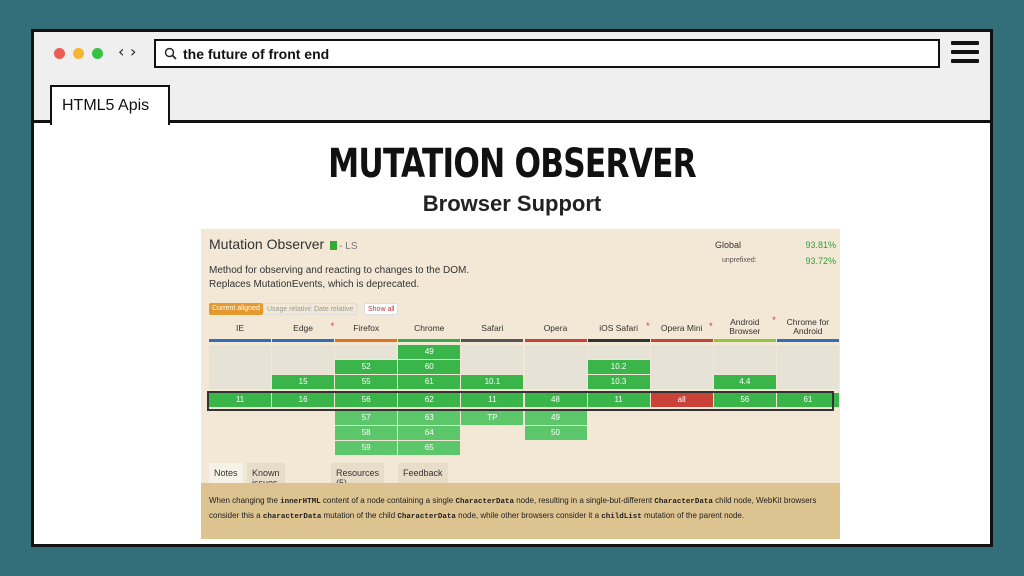 The height and width of the screenshot is (576, 1024). Describe the element at coordinates (236, 515) in the screenshot. I see `note-text: consider this a` at that location.